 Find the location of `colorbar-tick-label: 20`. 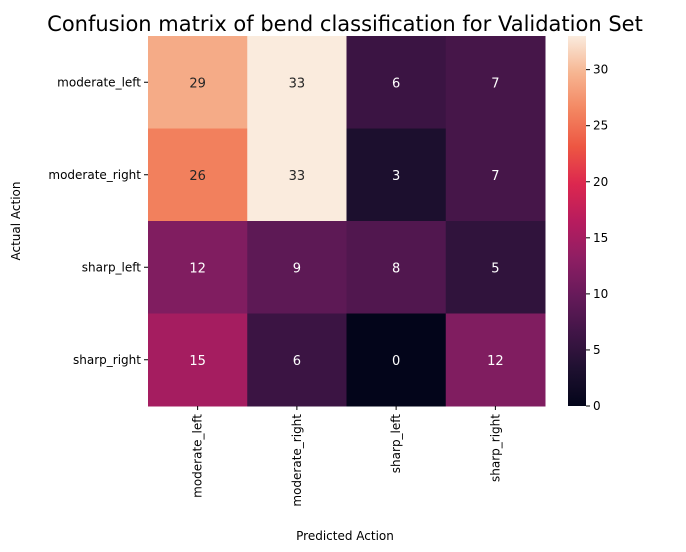

colorbar-tick-label: 20 is located at coordinates (600, 182).